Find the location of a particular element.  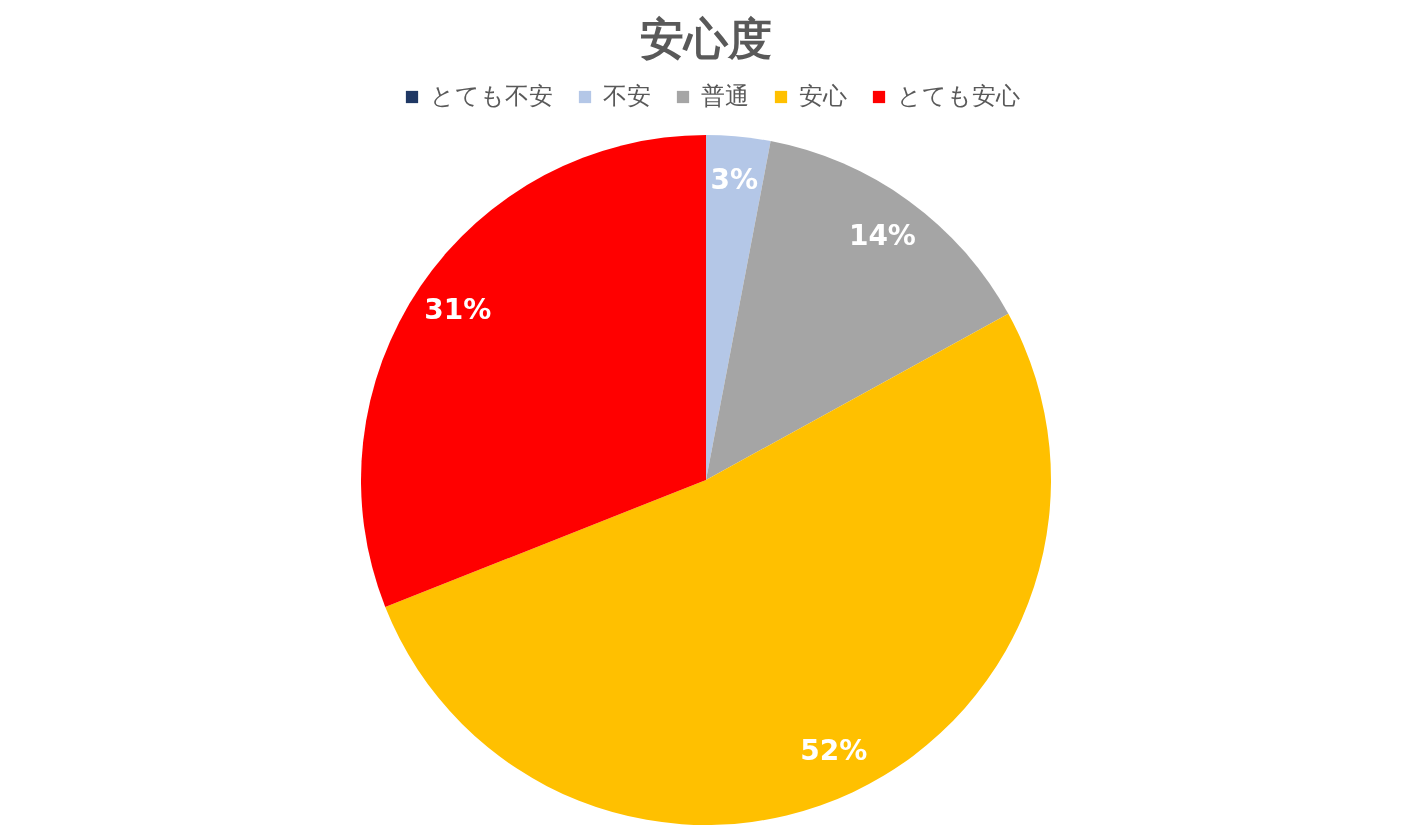

data-label: 31% is located at coordinates (458, 310).